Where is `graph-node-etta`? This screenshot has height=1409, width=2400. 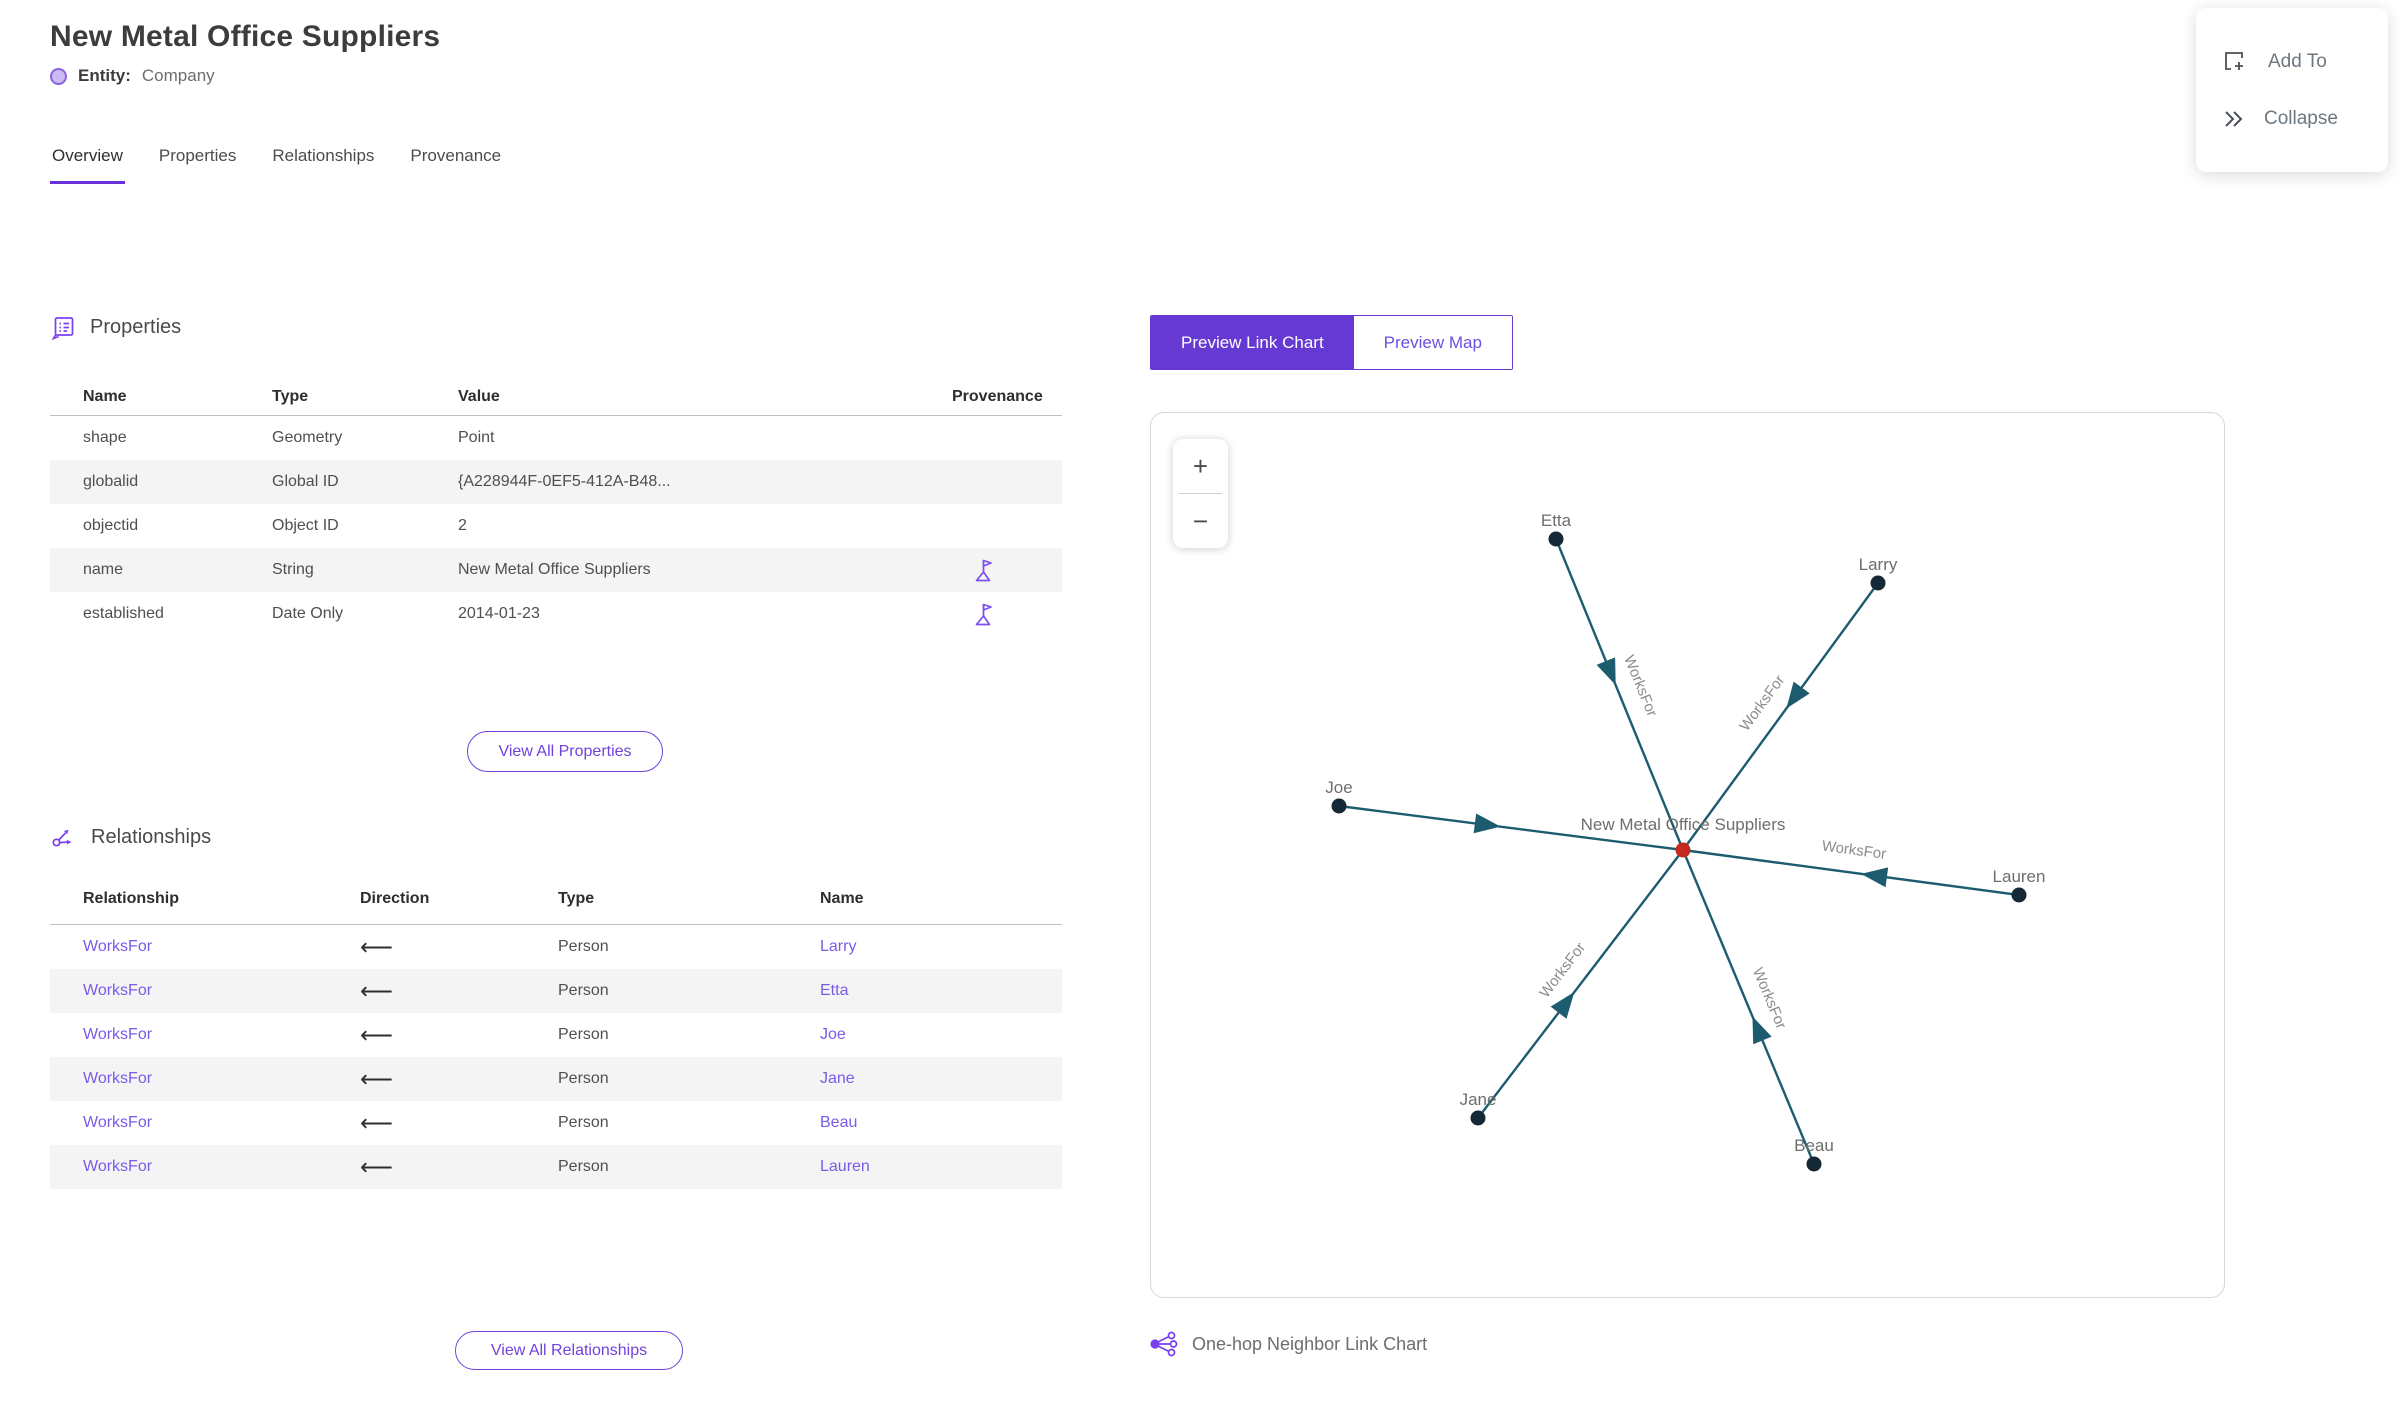
graph-node-etta is located at coordinates (1556, 539).